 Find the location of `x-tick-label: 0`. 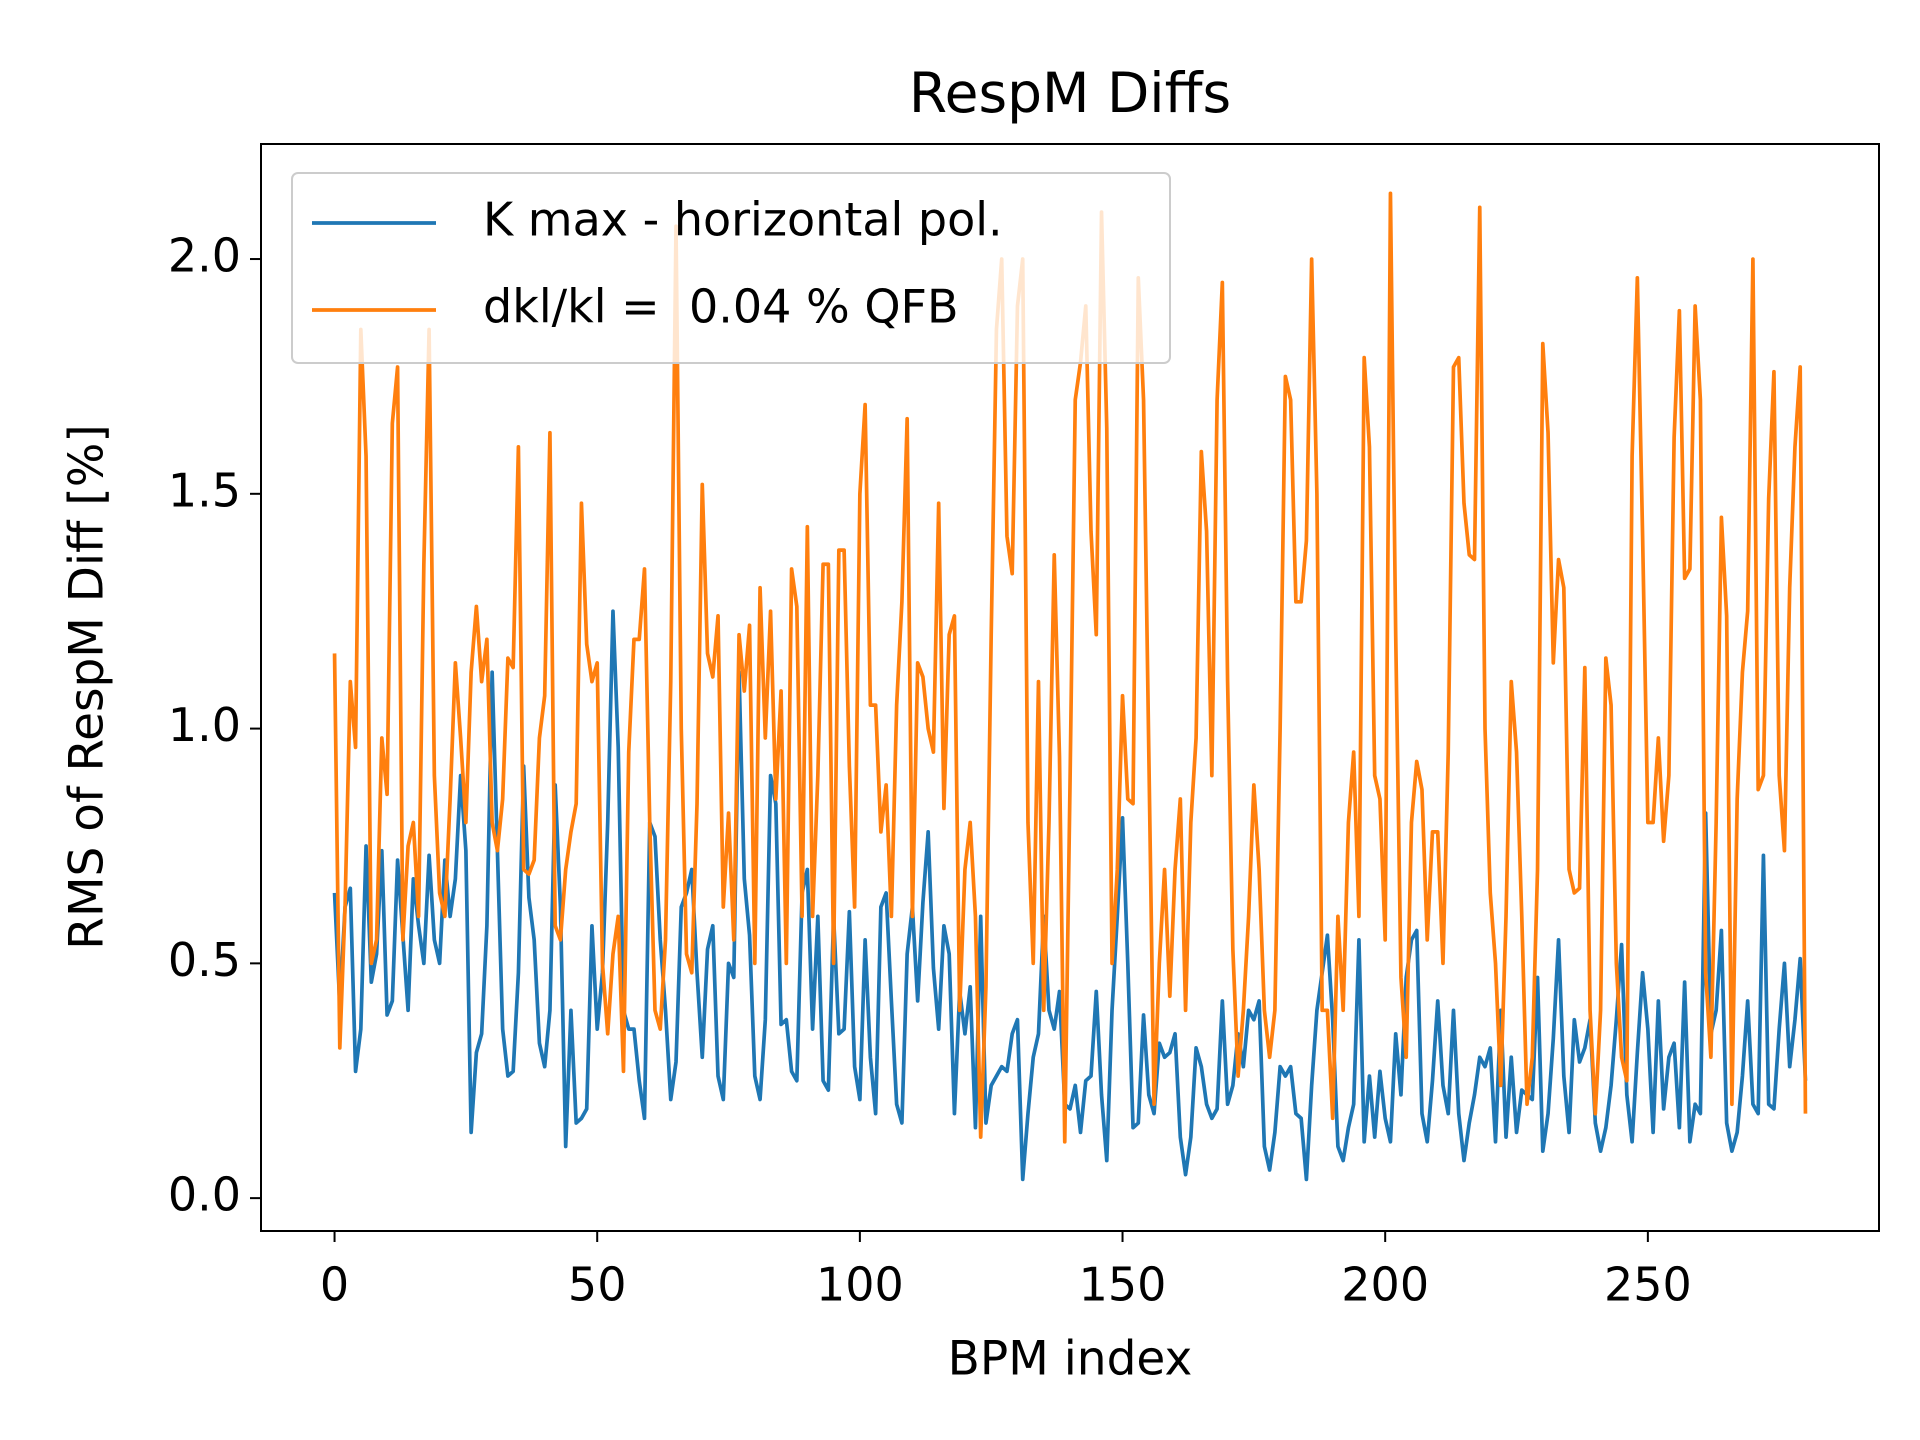

x-tick-label: 0 is located at coordinates (334, 1285).